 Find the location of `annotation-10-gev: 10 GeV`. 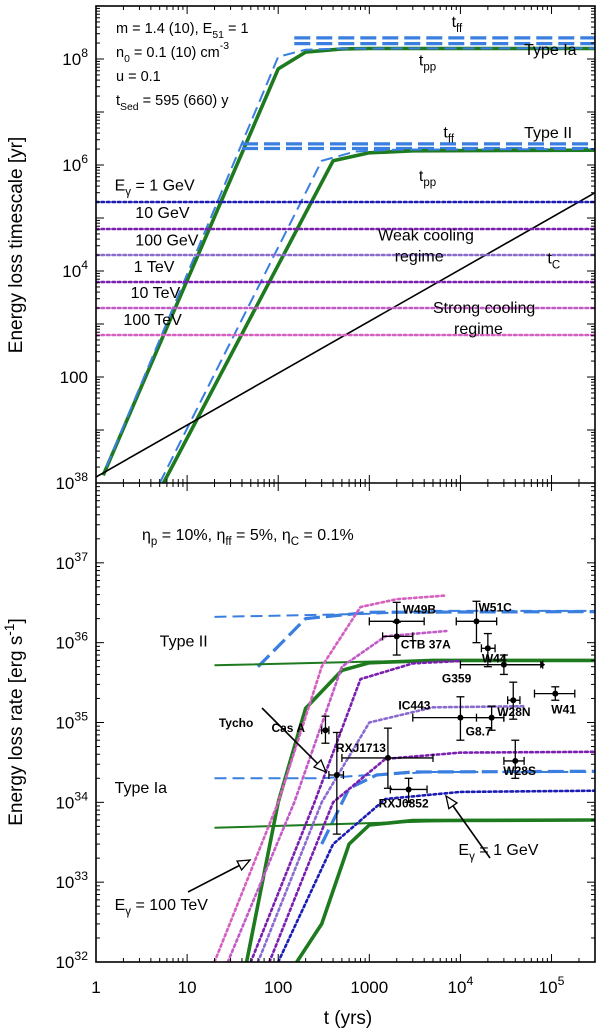

annotation-10-gev: 10 GeV is located at coordinates (162, 213).